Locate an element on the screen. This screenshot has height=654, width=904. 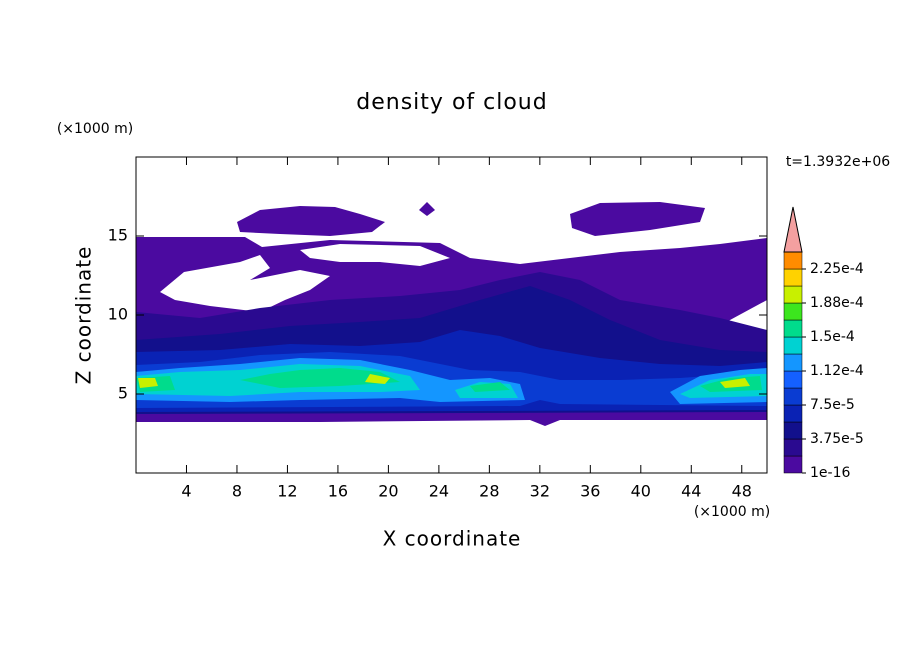
x-tick-label: 44 is located at coordinates (691, 491).